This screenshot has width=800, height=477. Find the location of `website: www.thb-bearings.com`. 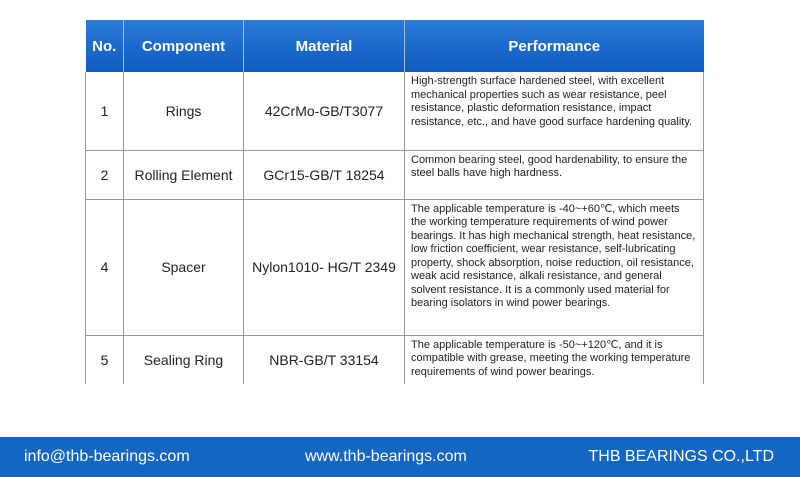

website: www.thb-bearings.com is located at coordinates (386, 456).